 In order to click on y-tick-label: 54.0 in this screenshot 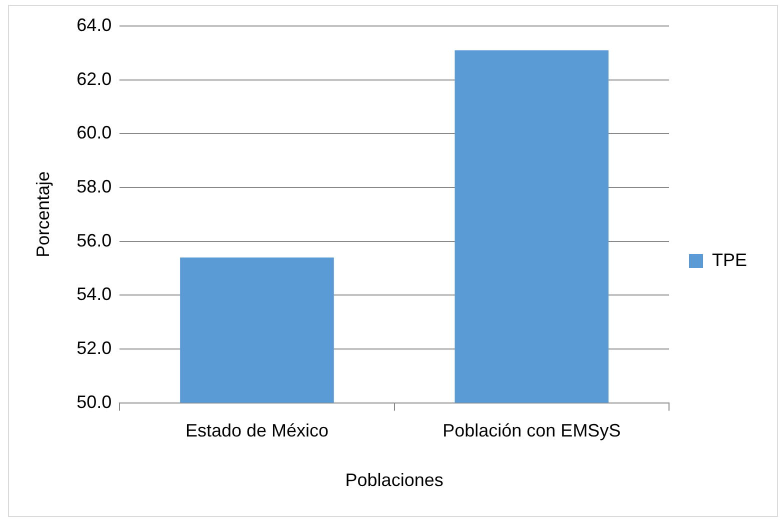, I will do `click(94, 294)`.